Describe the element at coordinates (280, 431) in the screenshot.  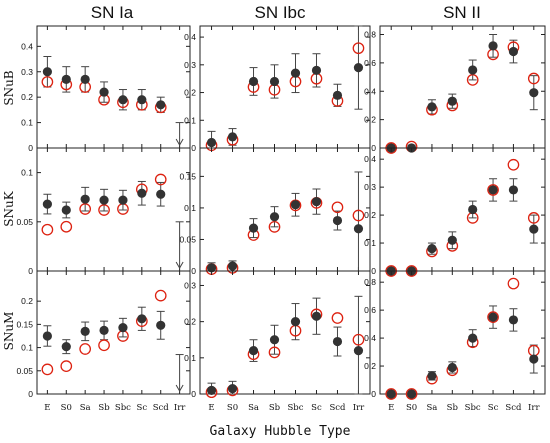
I see `x-axis-label: Galaxy Hubble Type` at that location.